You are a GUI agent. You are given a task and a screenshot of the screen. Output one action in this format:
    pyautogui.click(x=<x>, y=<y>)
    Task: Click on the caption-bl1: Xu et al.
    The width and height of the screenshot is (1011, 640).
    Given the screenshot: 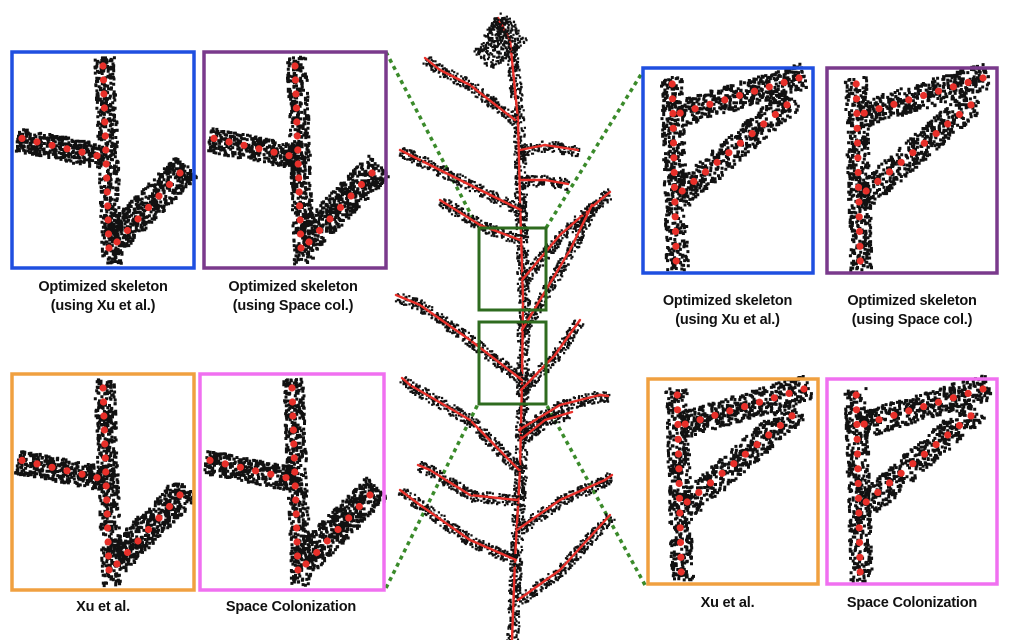 What is the action you would take?
    pyautogui.click(x=103, y=607)
    